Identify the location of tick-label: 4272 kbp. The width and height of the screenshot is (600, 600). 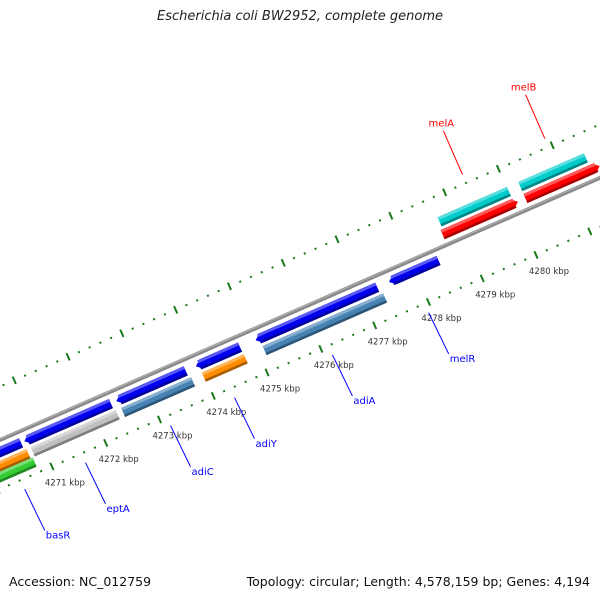
(119, 460).